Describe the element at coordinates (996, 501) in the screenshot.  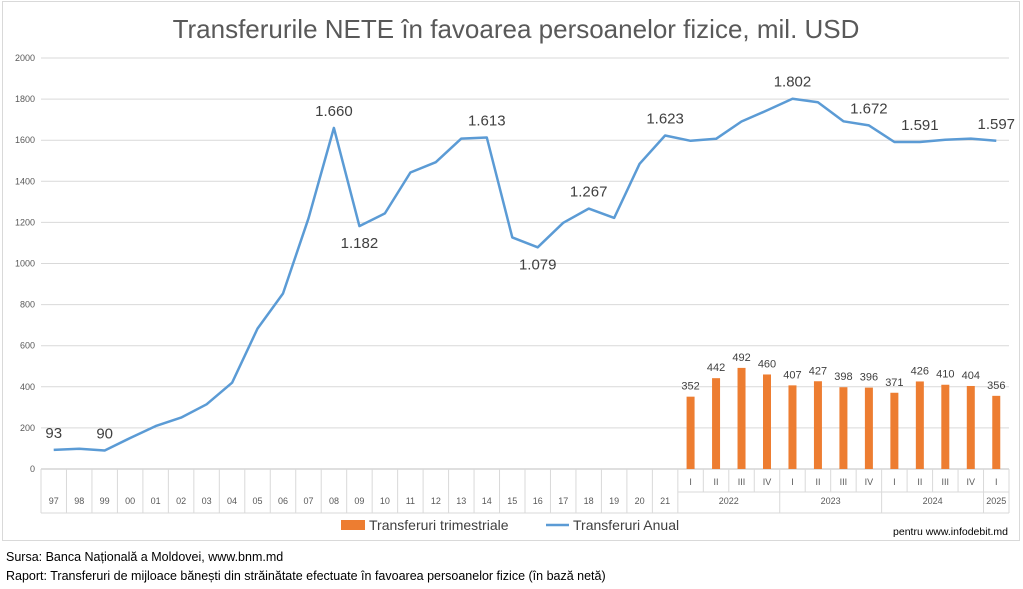
I see `x-year-label: 2025` at that location.